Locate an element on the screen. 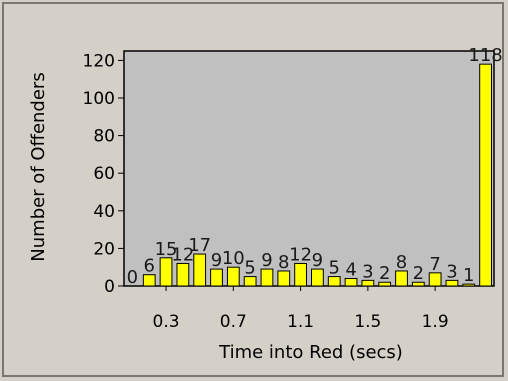 The height and width of the screenshot is (381, 508). data-label: 7 is located at coordinates (434, 264).